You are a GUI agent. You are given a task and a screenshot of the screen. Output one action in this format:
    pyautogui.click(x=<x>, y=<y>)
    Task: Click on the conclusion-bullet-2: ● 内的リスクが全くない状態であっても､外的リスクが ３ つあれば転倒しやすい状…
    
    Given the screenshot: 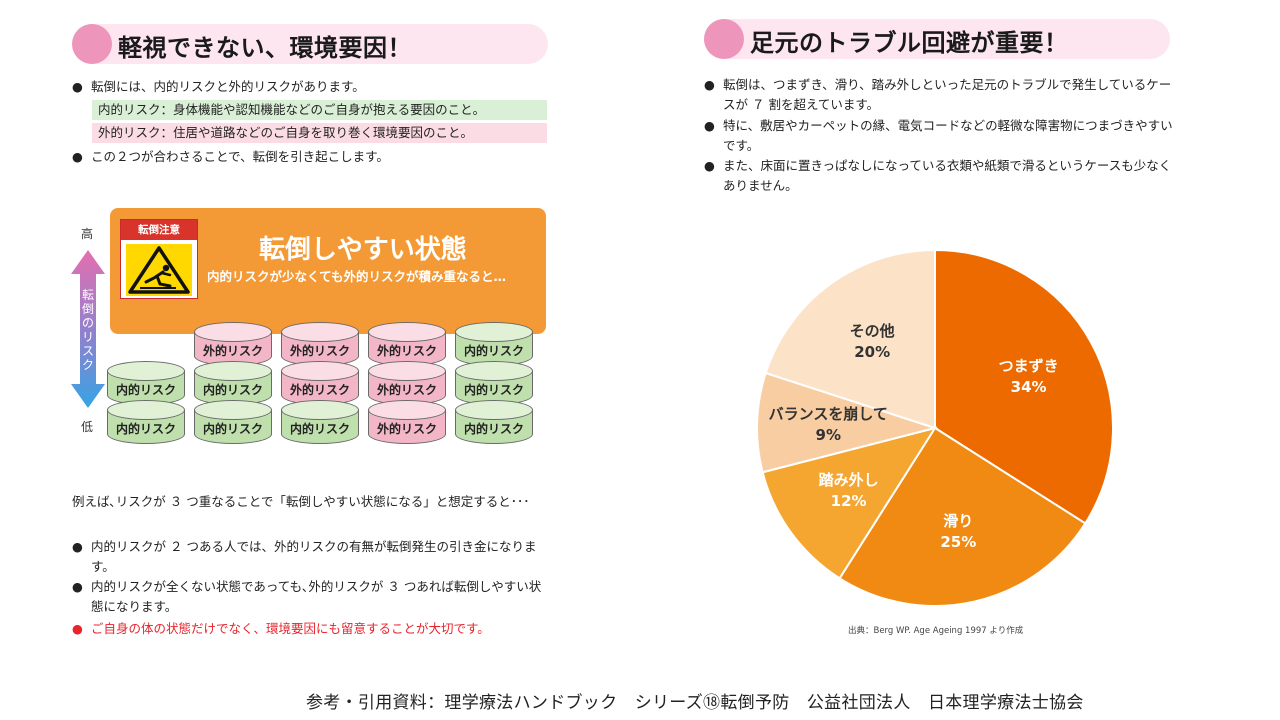 What is the action you would take?
    pyautogui.click(x=307, y=596)
    